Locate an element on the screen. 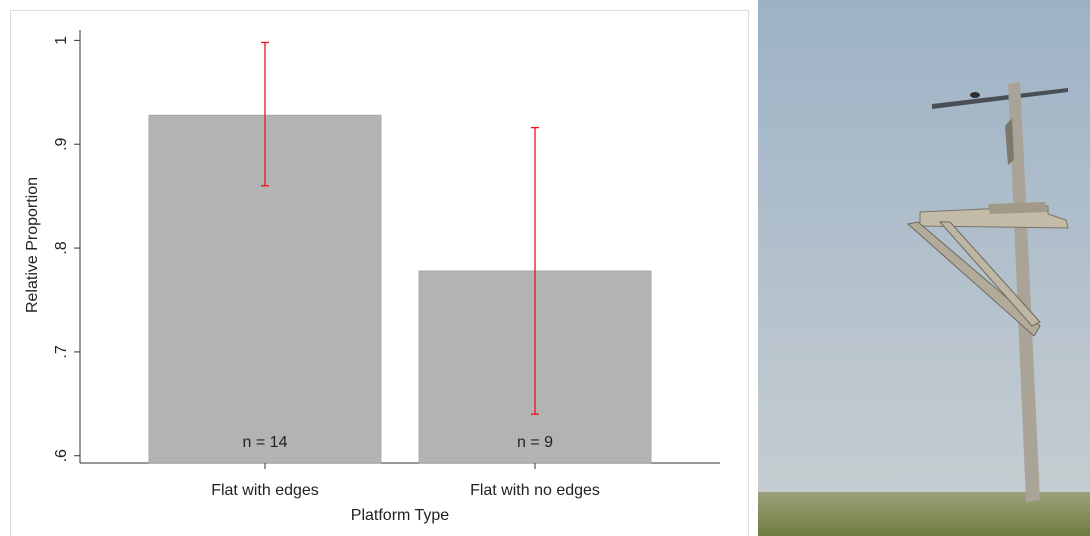  y-tick-label: .6 is located at coordinates (61, 455).